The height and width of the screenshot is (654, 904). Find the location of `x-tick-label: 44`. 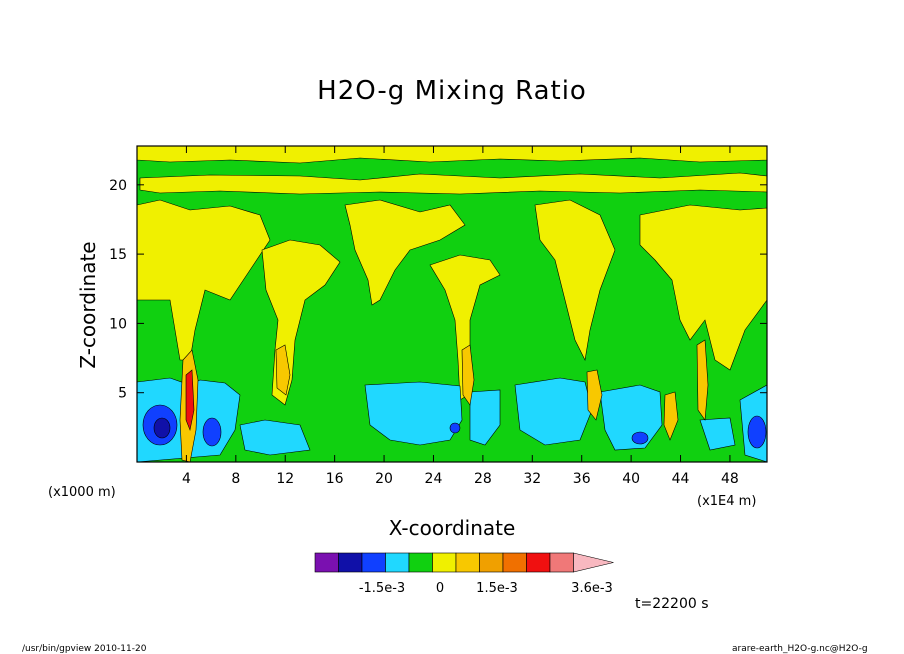

x-tick-label: 44 is located at coordinates (681, 479).